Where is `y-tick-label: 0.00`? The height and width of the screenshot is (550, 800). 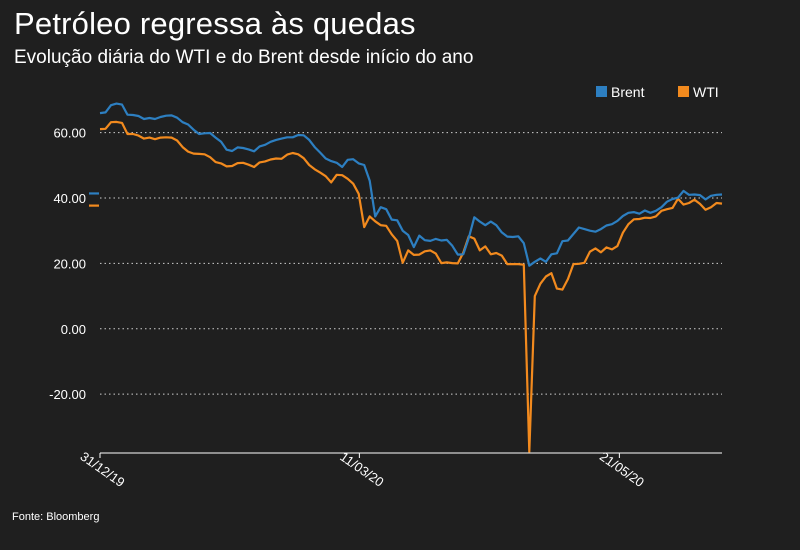 y-tick-label: 0.00 is located at coordinates (73, 329).